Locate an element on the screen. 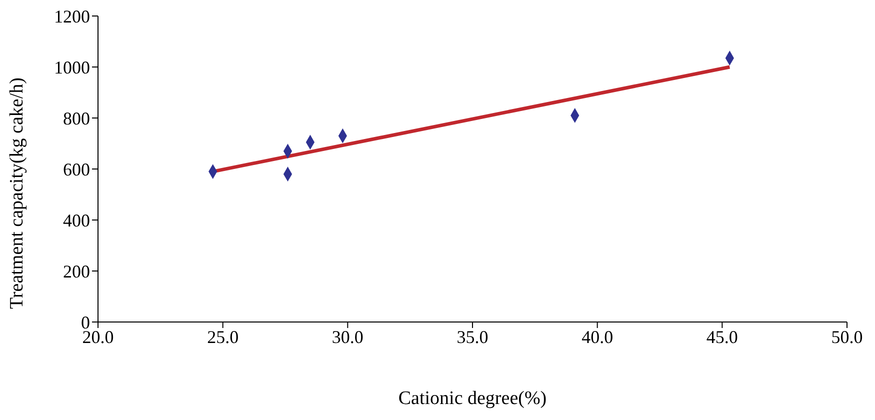 The image size is (875, 420). x-tick-label: 40.0 is located at coordinates (598, 336).